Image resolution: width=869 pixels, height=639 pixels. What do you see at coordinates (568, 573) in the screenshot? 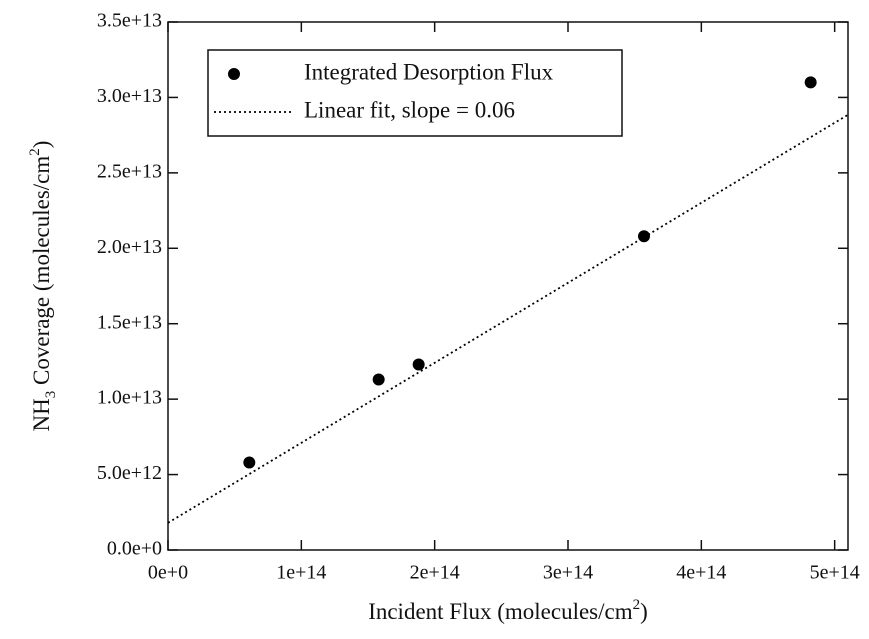
I see `x-tick-label: 3e+14` at bounding box center [568, 573].